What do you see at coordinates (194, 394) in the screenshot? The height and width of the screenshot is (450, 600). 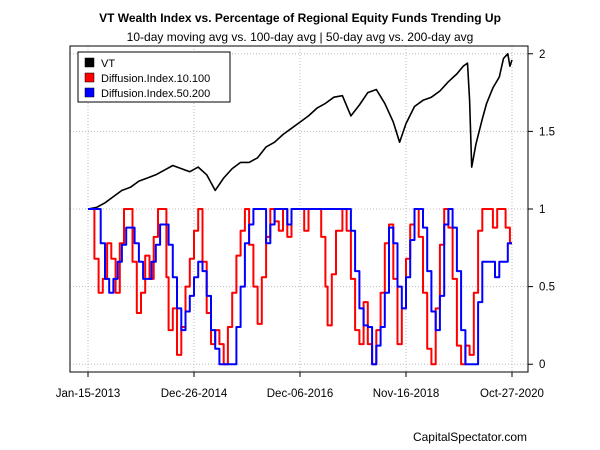 I see `x-tick-label: Dec-26-2014` at bounding box center [194, 394].